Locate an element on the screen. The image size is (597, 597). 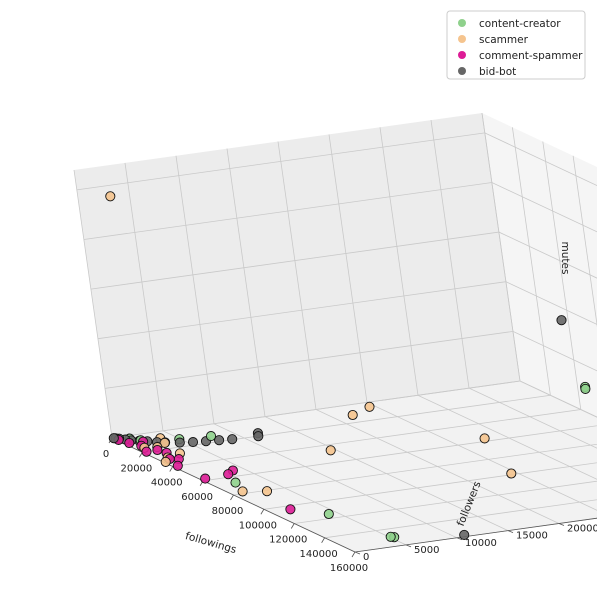
x-tick-label: 120000 is located at coordinates (288, 540).